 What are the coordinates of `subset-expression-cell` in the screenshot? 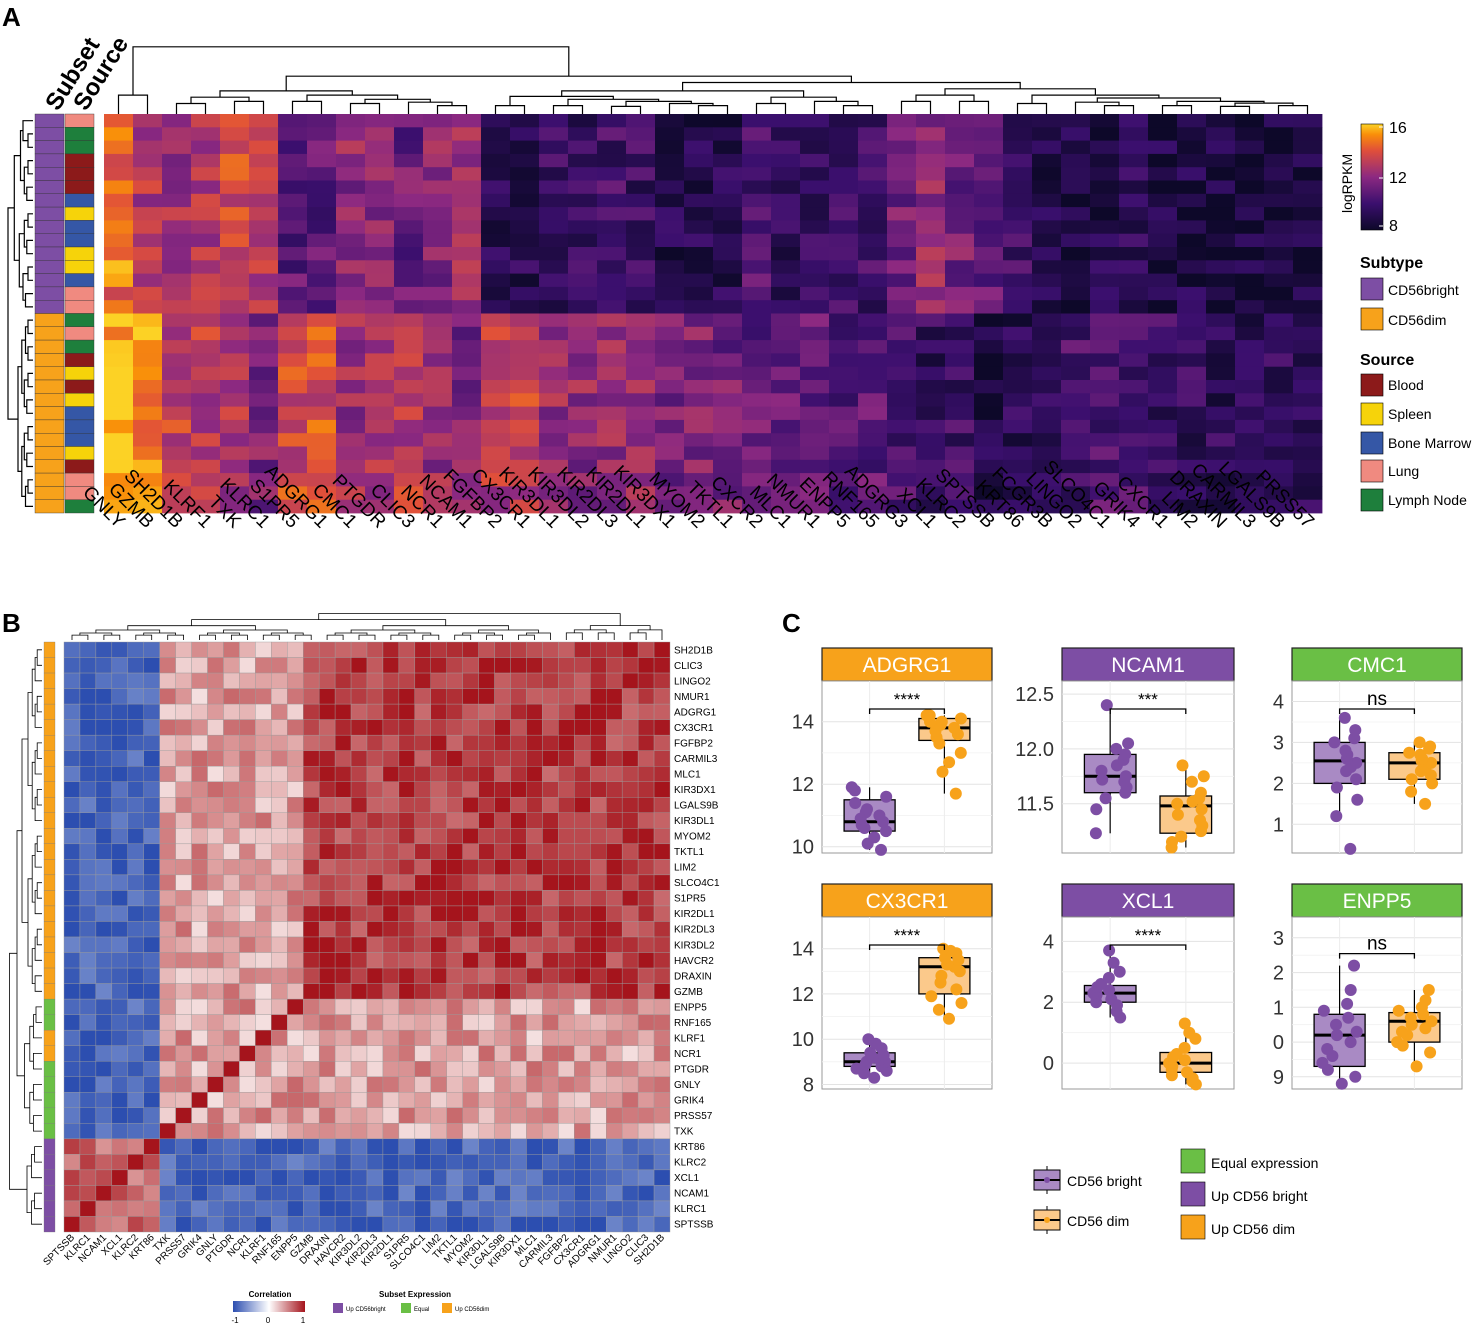 It's located at (49, 882).